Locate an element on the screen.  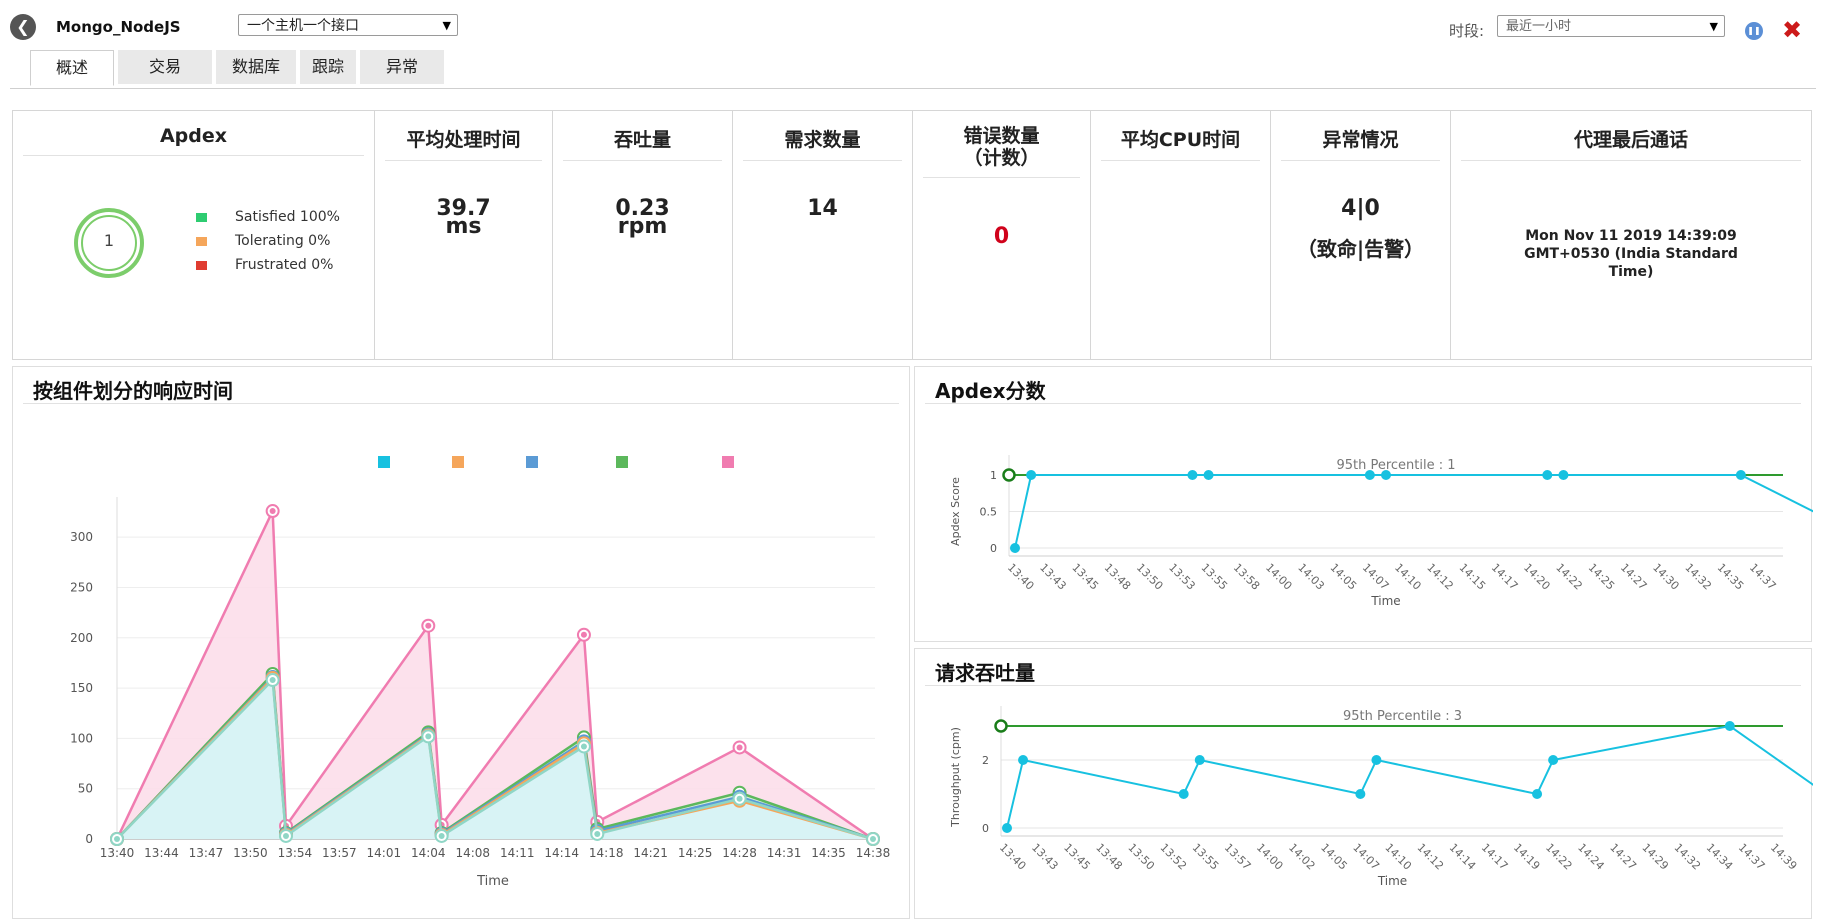
cpu-cell: 平均CPU时间 is located at coordinates (1181, 235).